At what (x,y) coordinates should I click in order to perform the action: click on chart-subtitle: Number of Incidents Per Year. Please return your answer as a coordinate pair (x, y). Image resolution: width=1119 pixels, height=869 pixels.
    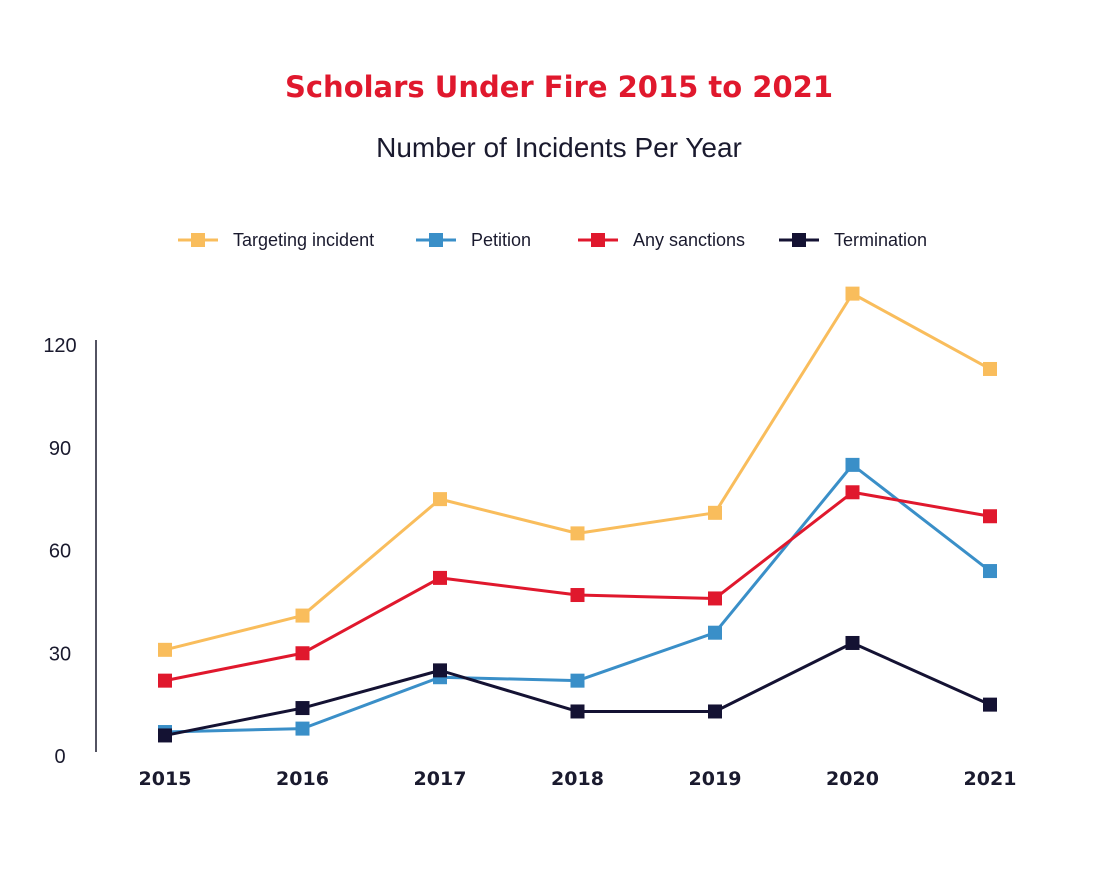
    Looking at the image, I should click on (559, 147).